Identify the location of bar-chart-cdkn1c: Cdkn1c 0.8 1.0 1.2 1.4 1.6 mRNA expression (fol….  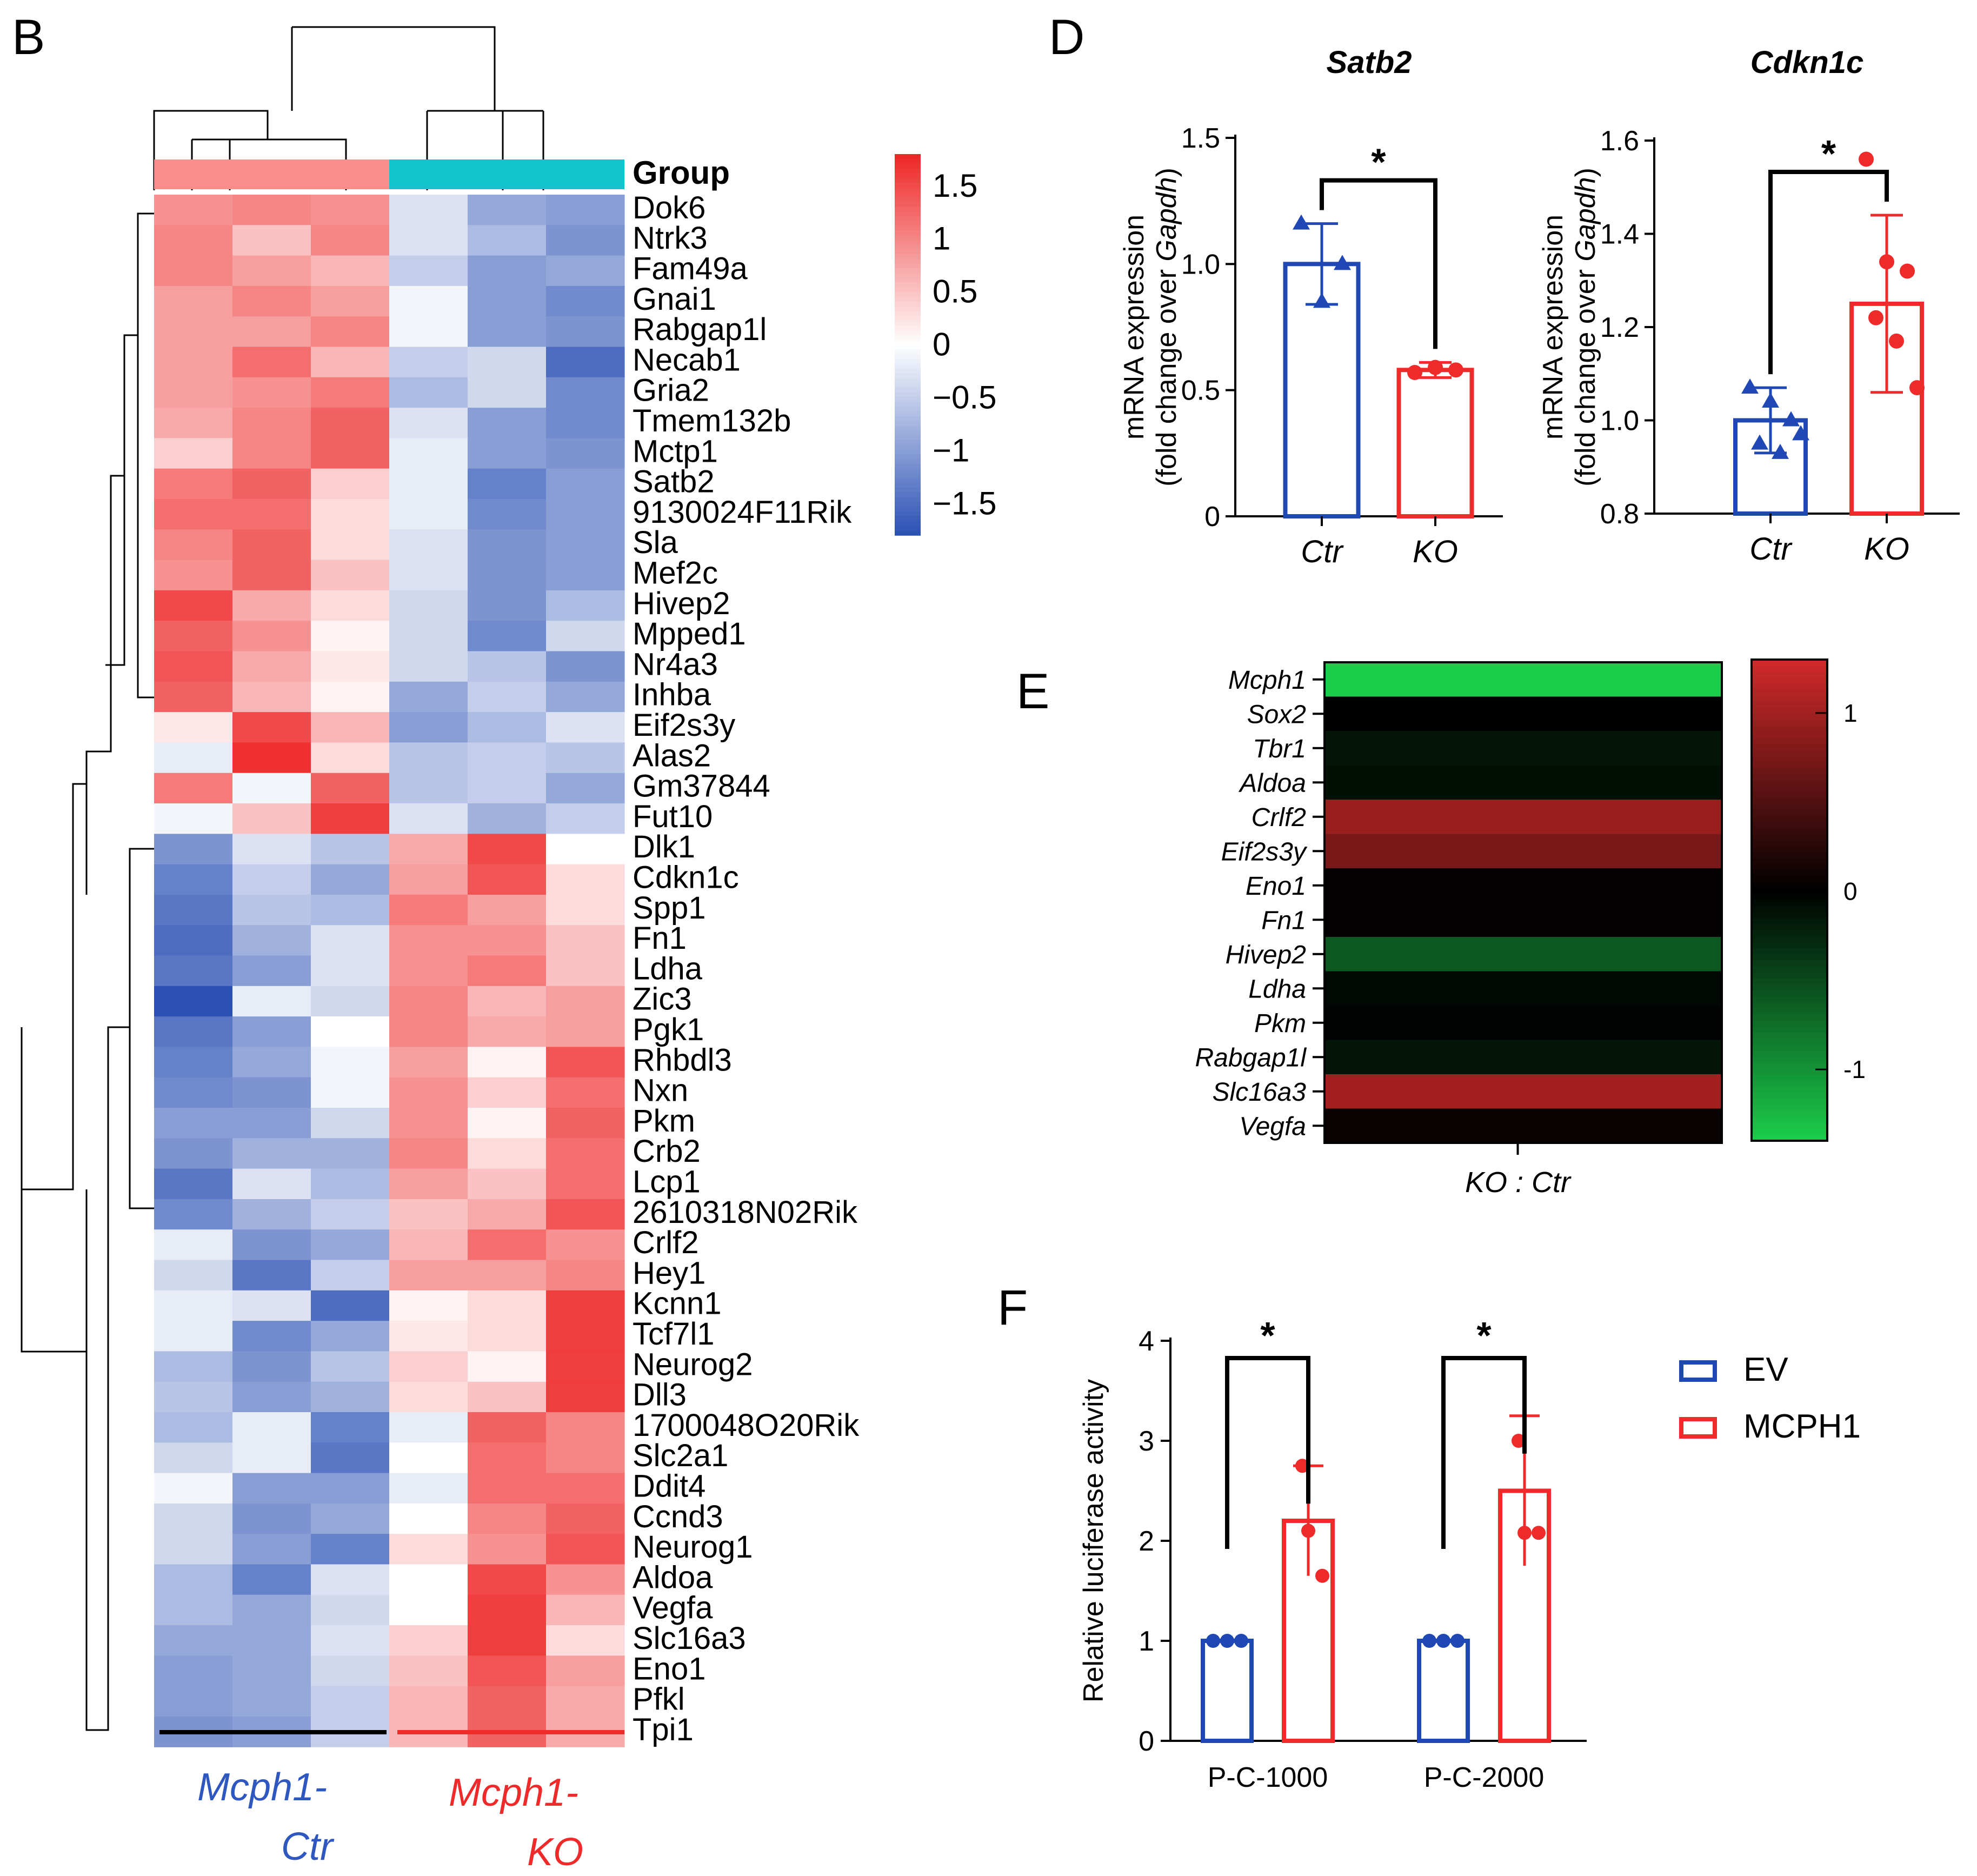
(1748, 306).